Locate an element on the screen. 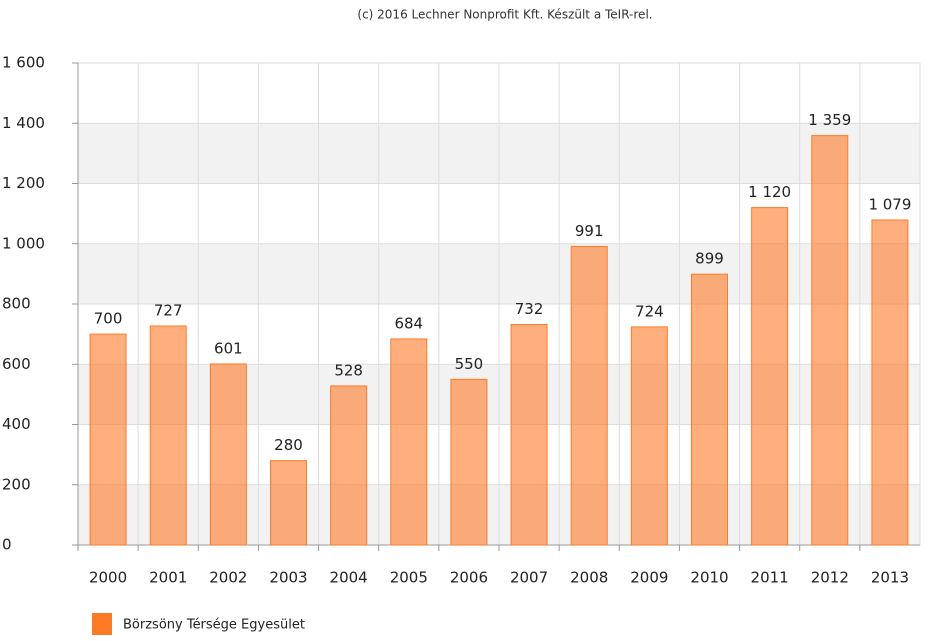 The width and height of the screenshot is (929, 641). data-label: 280 is located at coordinates (288, 445).